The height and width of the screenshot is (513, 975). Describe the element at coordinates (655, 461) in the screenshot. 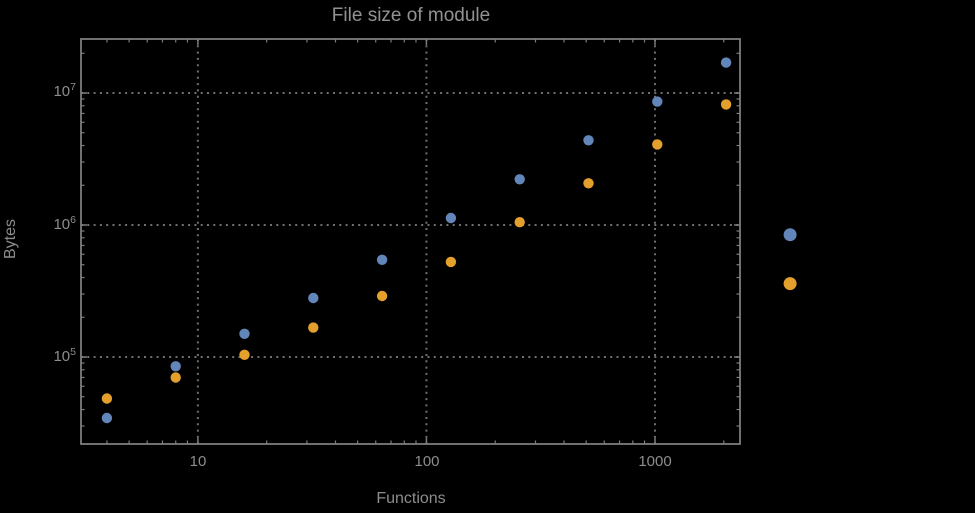

I see `x-tick-label-1000: 1000` at that location.